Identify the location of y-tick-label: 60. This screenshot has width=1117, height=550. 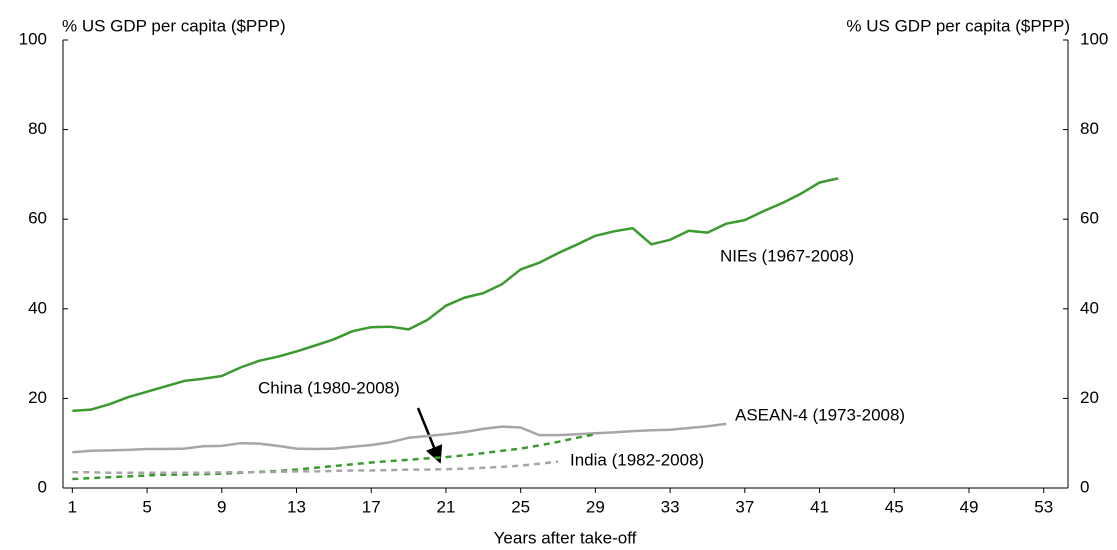
(37, 218).